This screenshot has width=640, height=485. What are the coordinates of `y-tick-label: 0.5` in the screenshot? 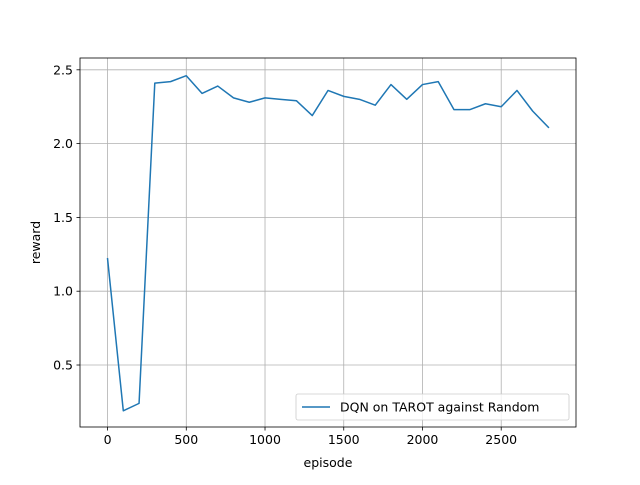 It's located at (63, 365).